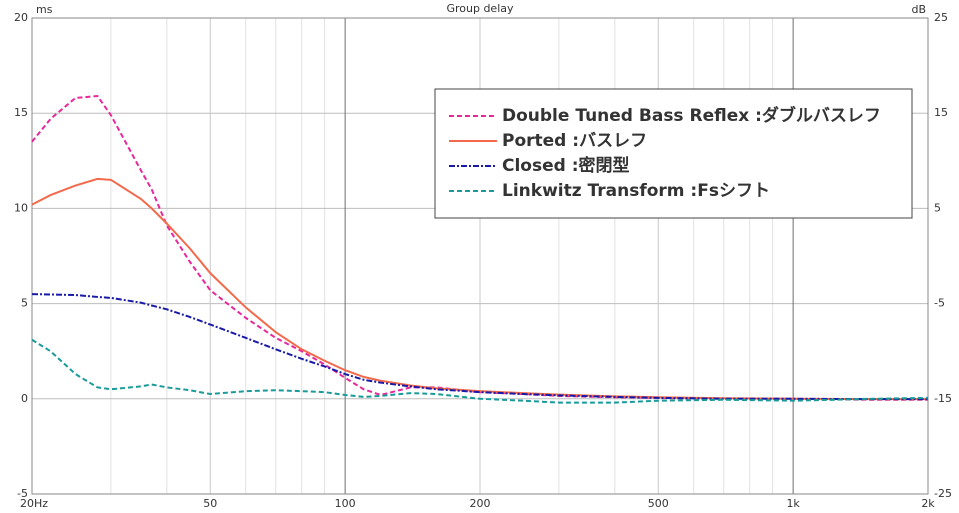 This screenshot has width=959, height=513. Describe the element at coordinates (658, 503) in the screenshot. I see `x-tick-label: 500` at that location.